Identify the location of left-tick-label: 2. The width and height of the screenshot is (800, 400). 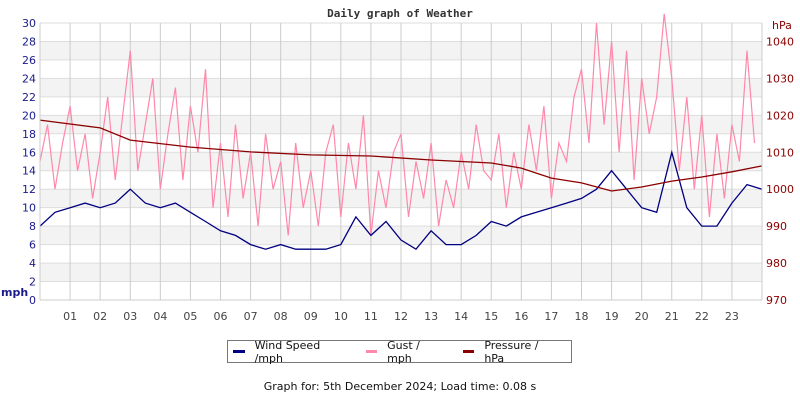
(32, 282).